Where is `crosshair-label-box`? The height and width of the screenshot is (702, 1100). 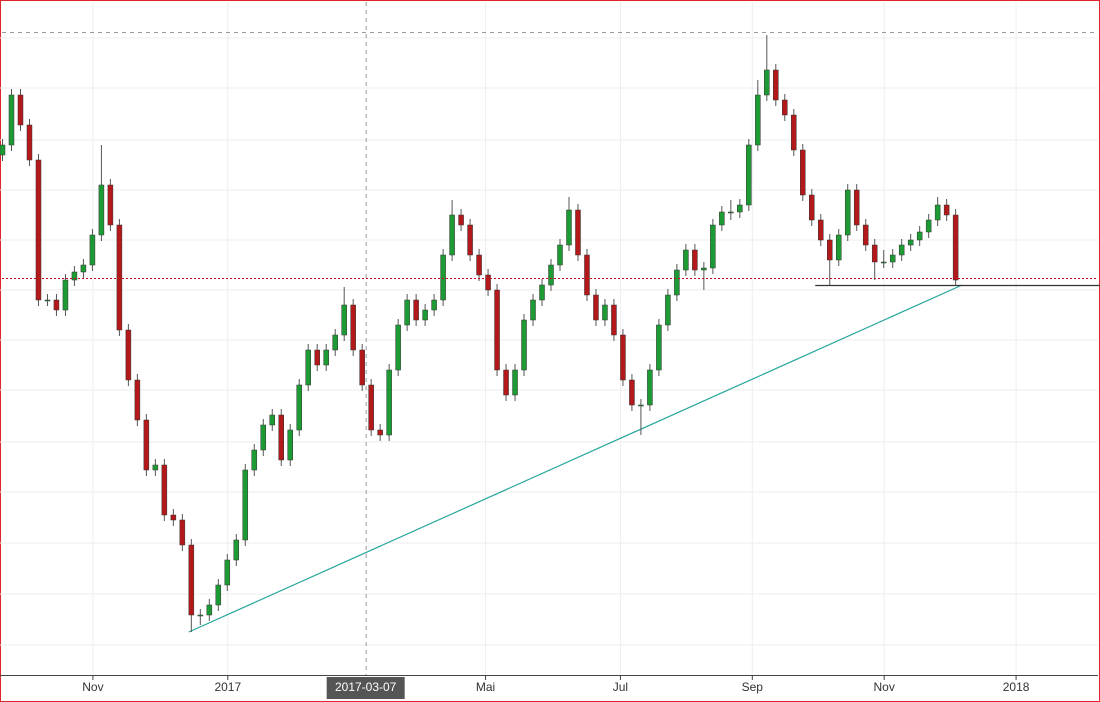
crosshair-label-box is located at coordinates (365, 688).